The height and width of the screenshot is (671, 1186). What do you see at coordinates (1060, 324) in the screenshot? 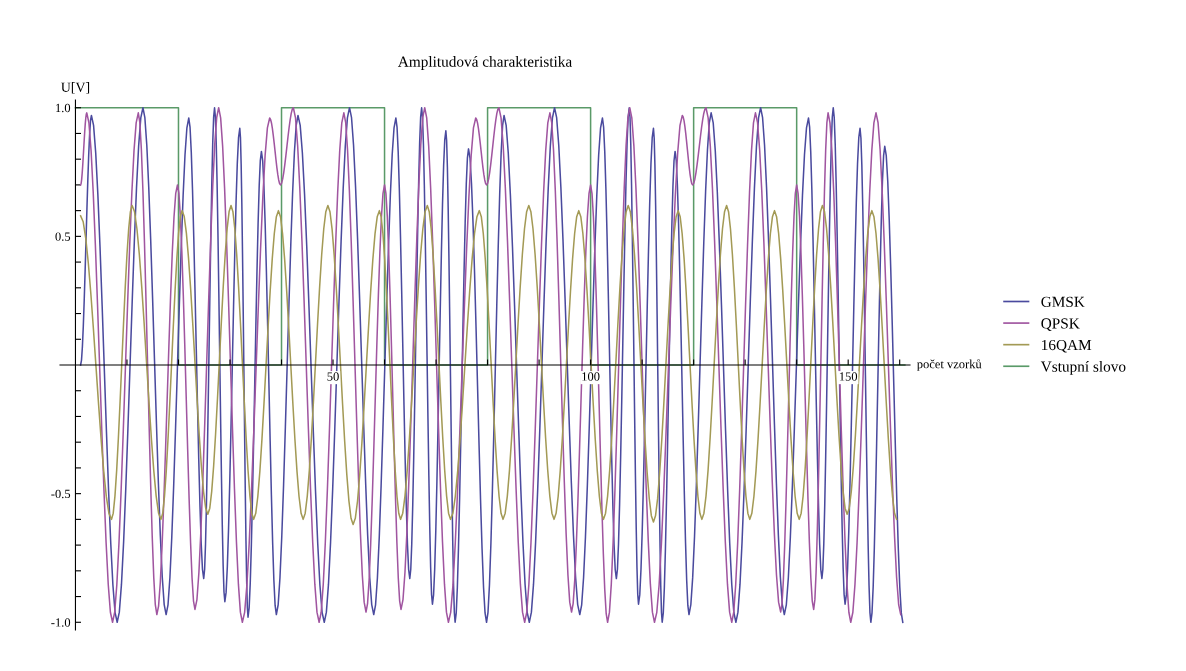
I see `legend-label: QPSK` at bounding box center [1060, 324].